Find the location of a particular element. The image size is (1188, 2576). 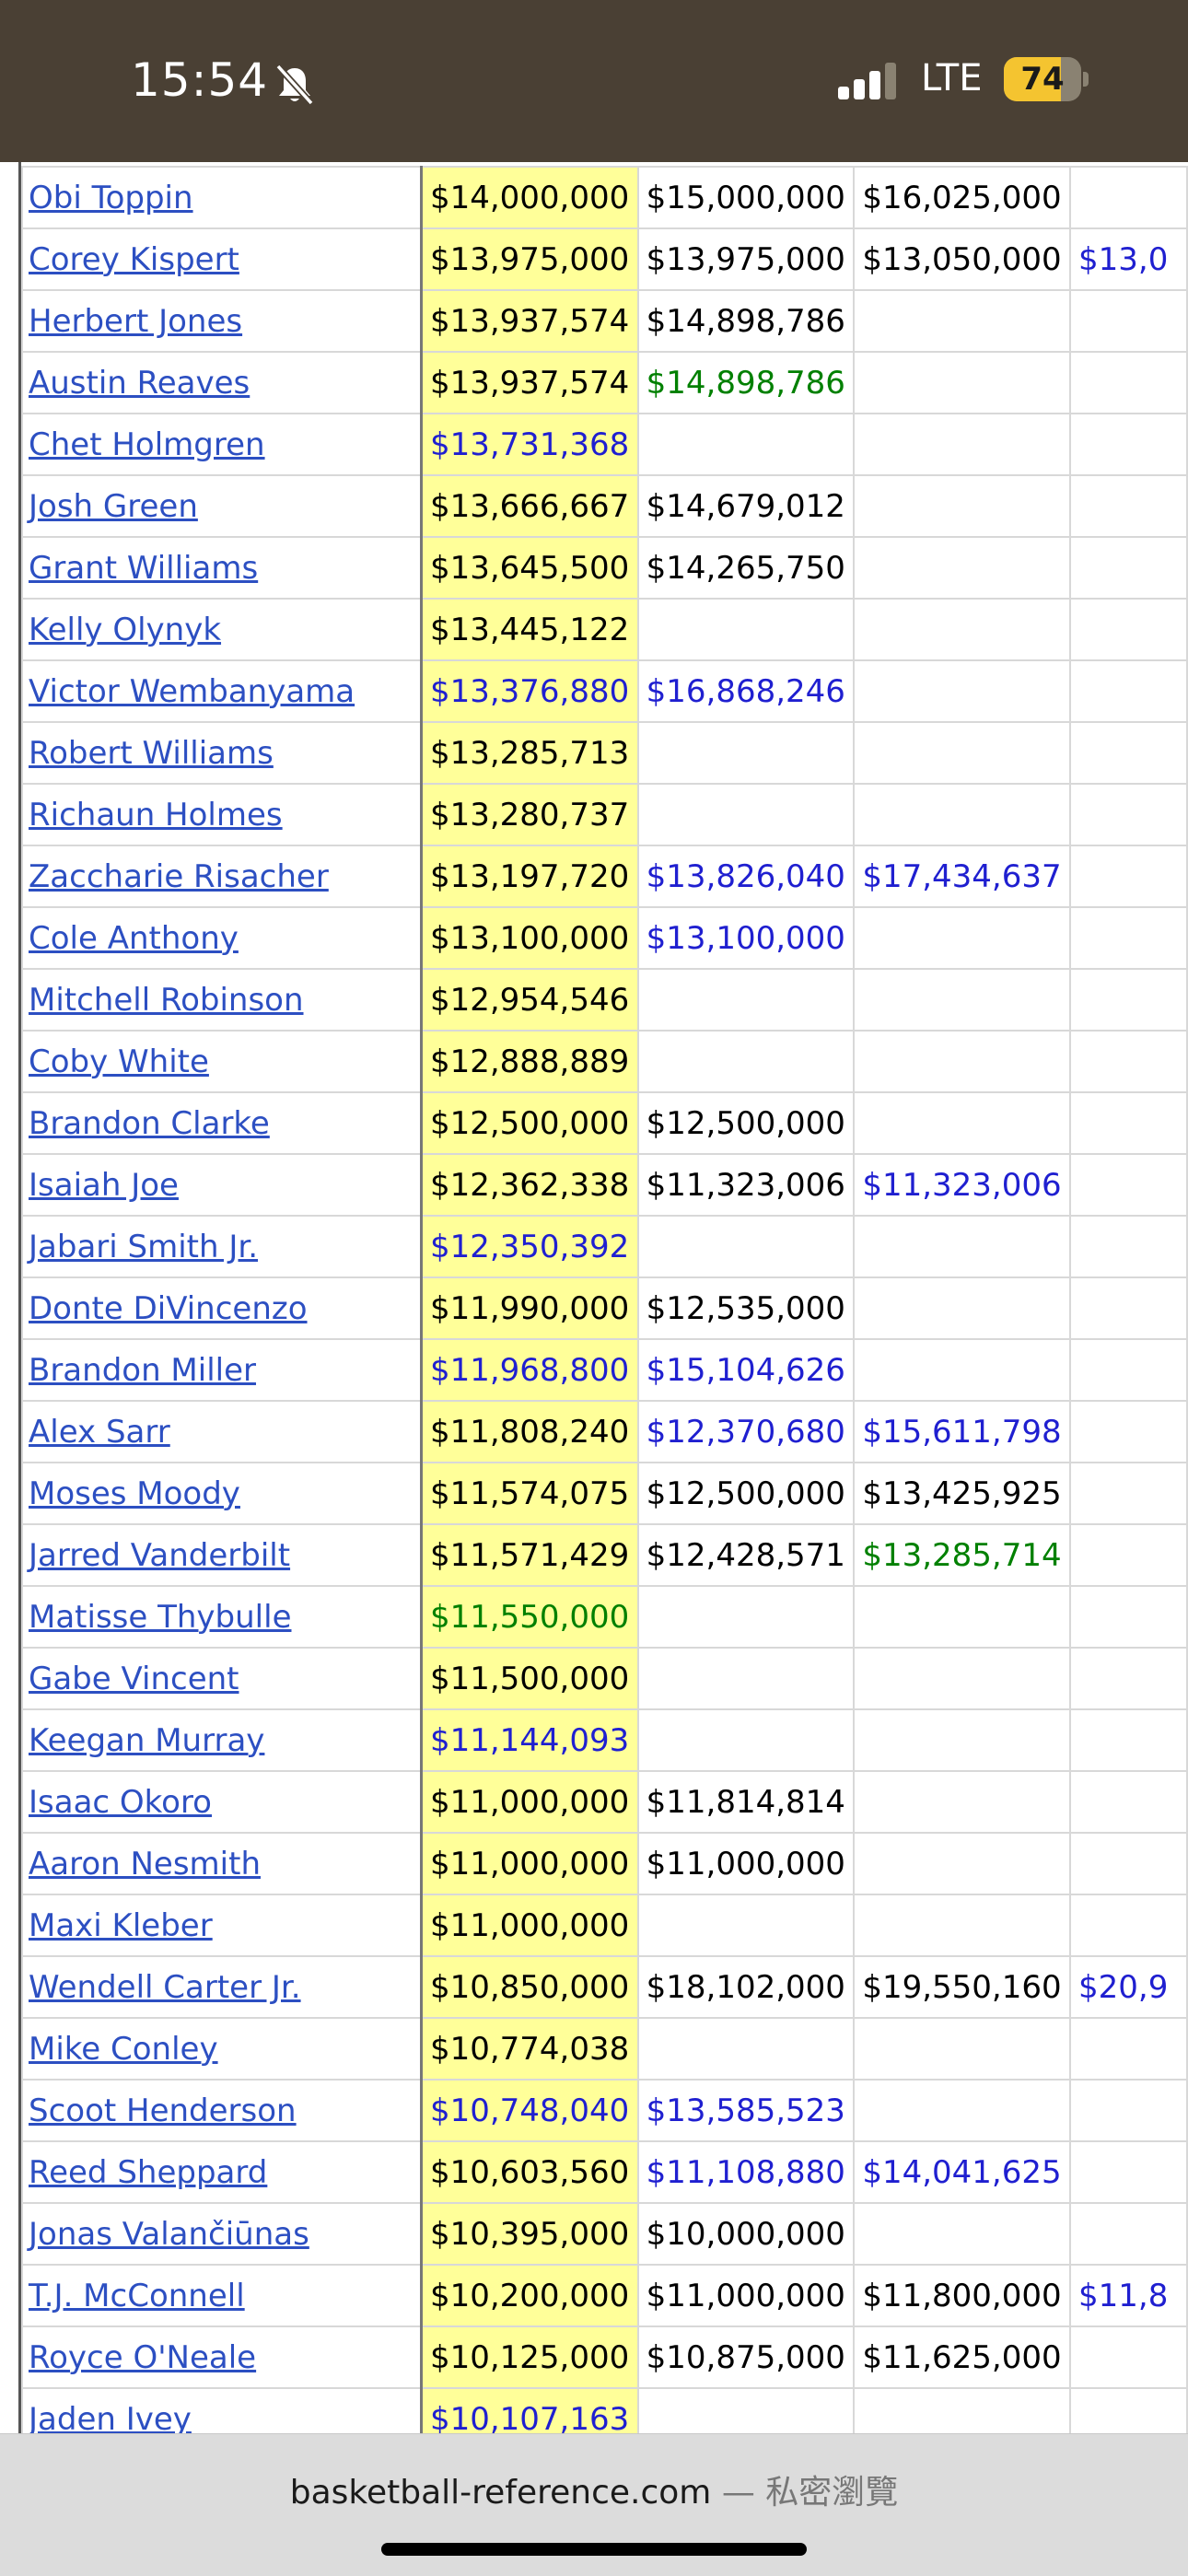

player-link: Brandon Miller is located at coordinates (143, 1370).